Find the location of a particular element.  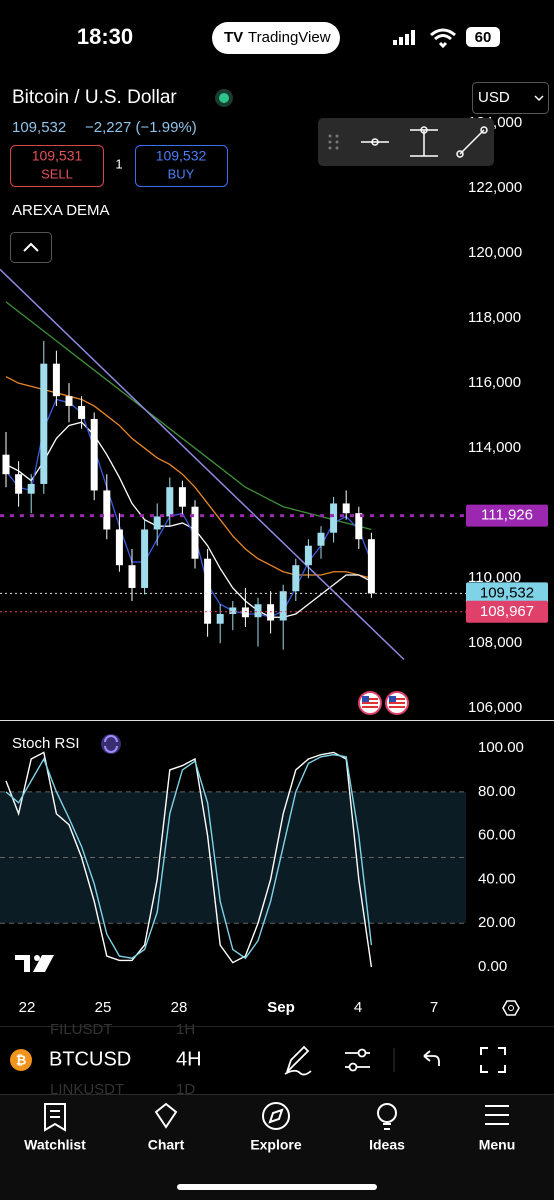

app-logo: TV is located at coordinates (233, 37).